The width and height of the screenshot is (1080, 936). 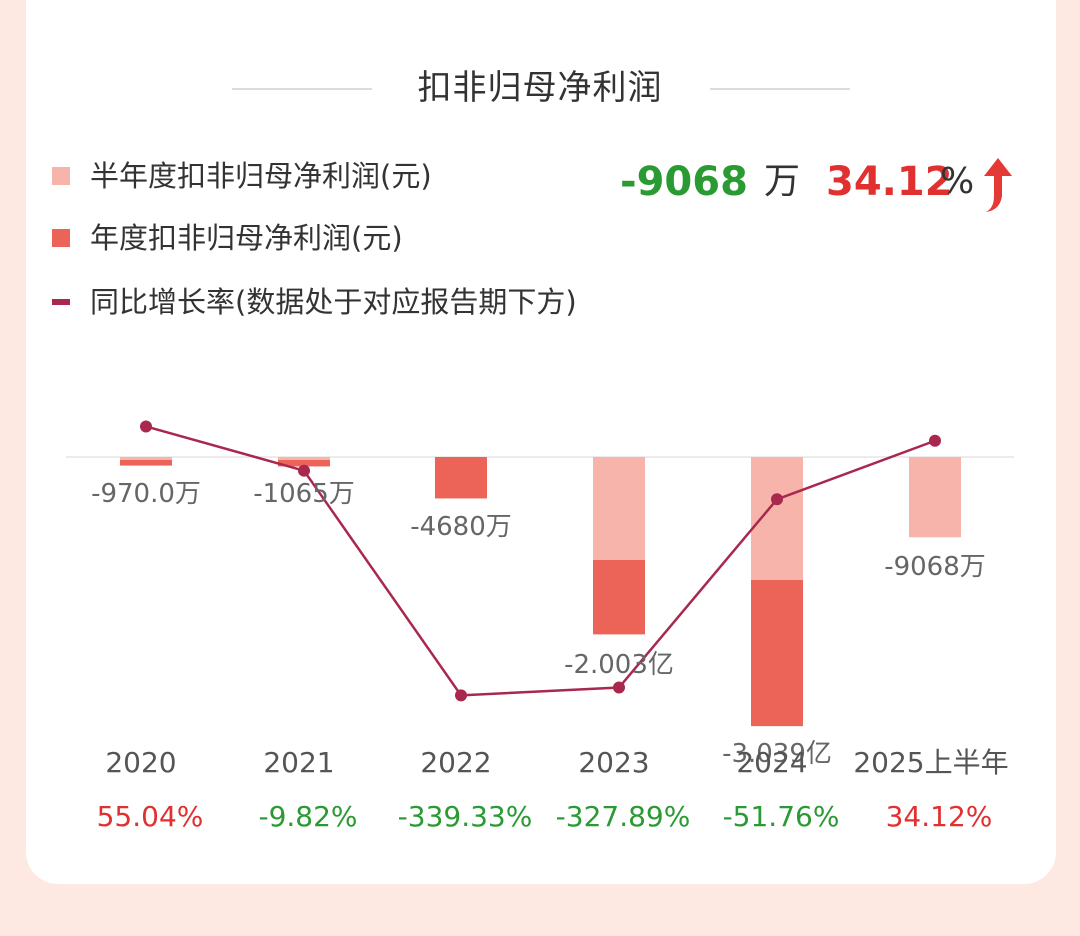 What do you see at coordinates (61, 302) in the screenshot?
I see `legend-swatch-growth` at bounding box center [61, 302].